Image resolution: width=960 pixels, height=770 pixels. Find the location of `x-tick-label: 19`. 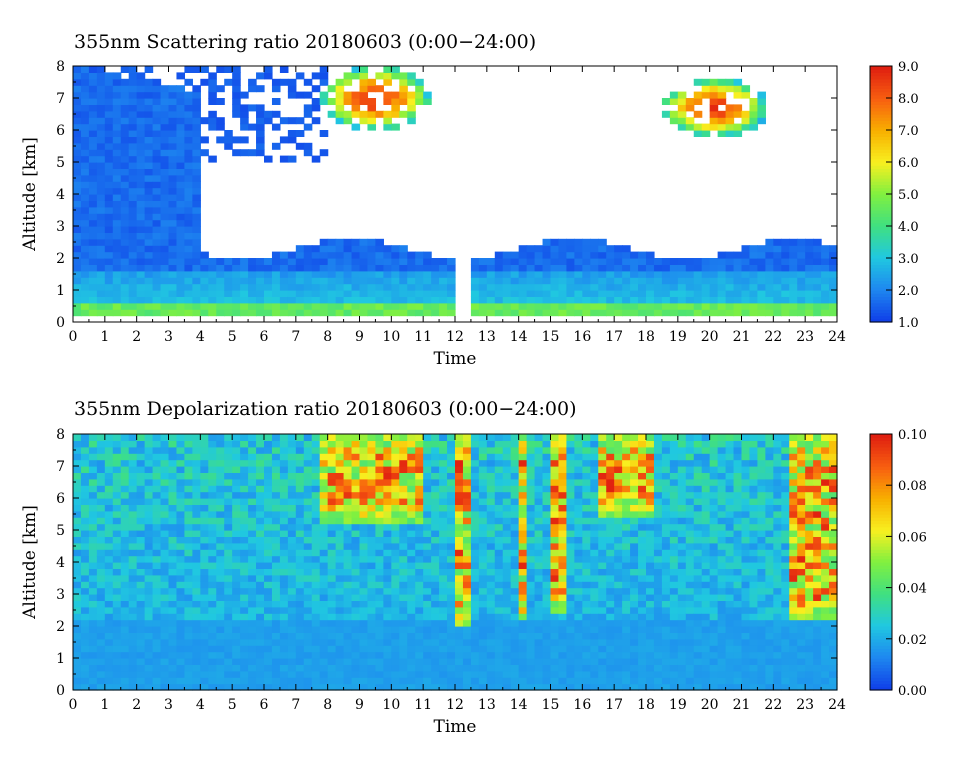

x-tick-label: 19 is located at coordinates (678, 337).